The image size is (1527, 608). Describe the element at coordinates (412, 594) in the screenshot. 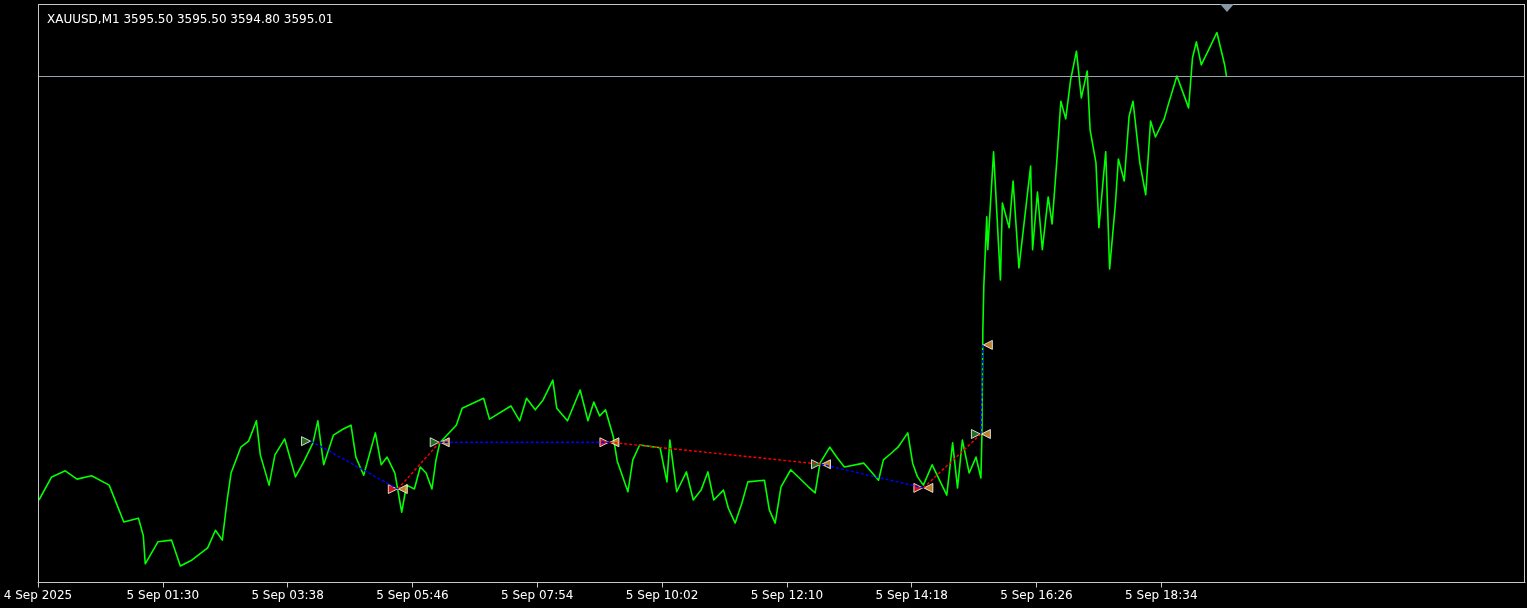

I see `x-tick-label: 5 Sep 05:46` at that location.